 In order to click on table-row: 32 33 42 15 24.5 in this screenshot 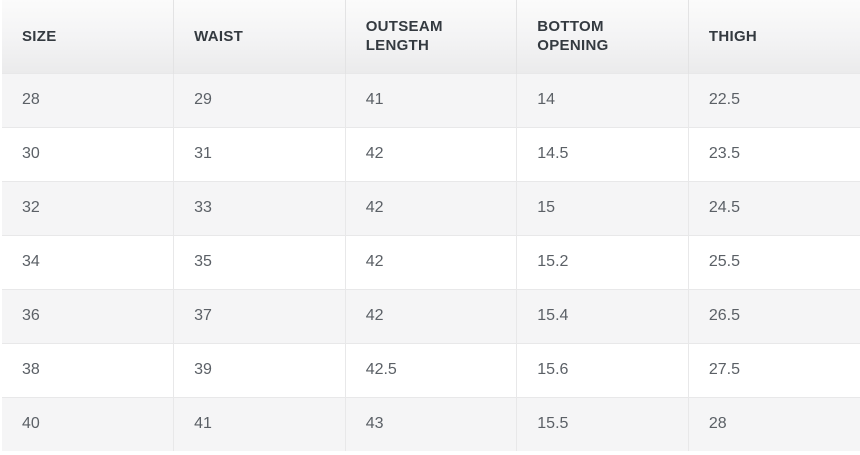, I will do `click(431, 207)`.